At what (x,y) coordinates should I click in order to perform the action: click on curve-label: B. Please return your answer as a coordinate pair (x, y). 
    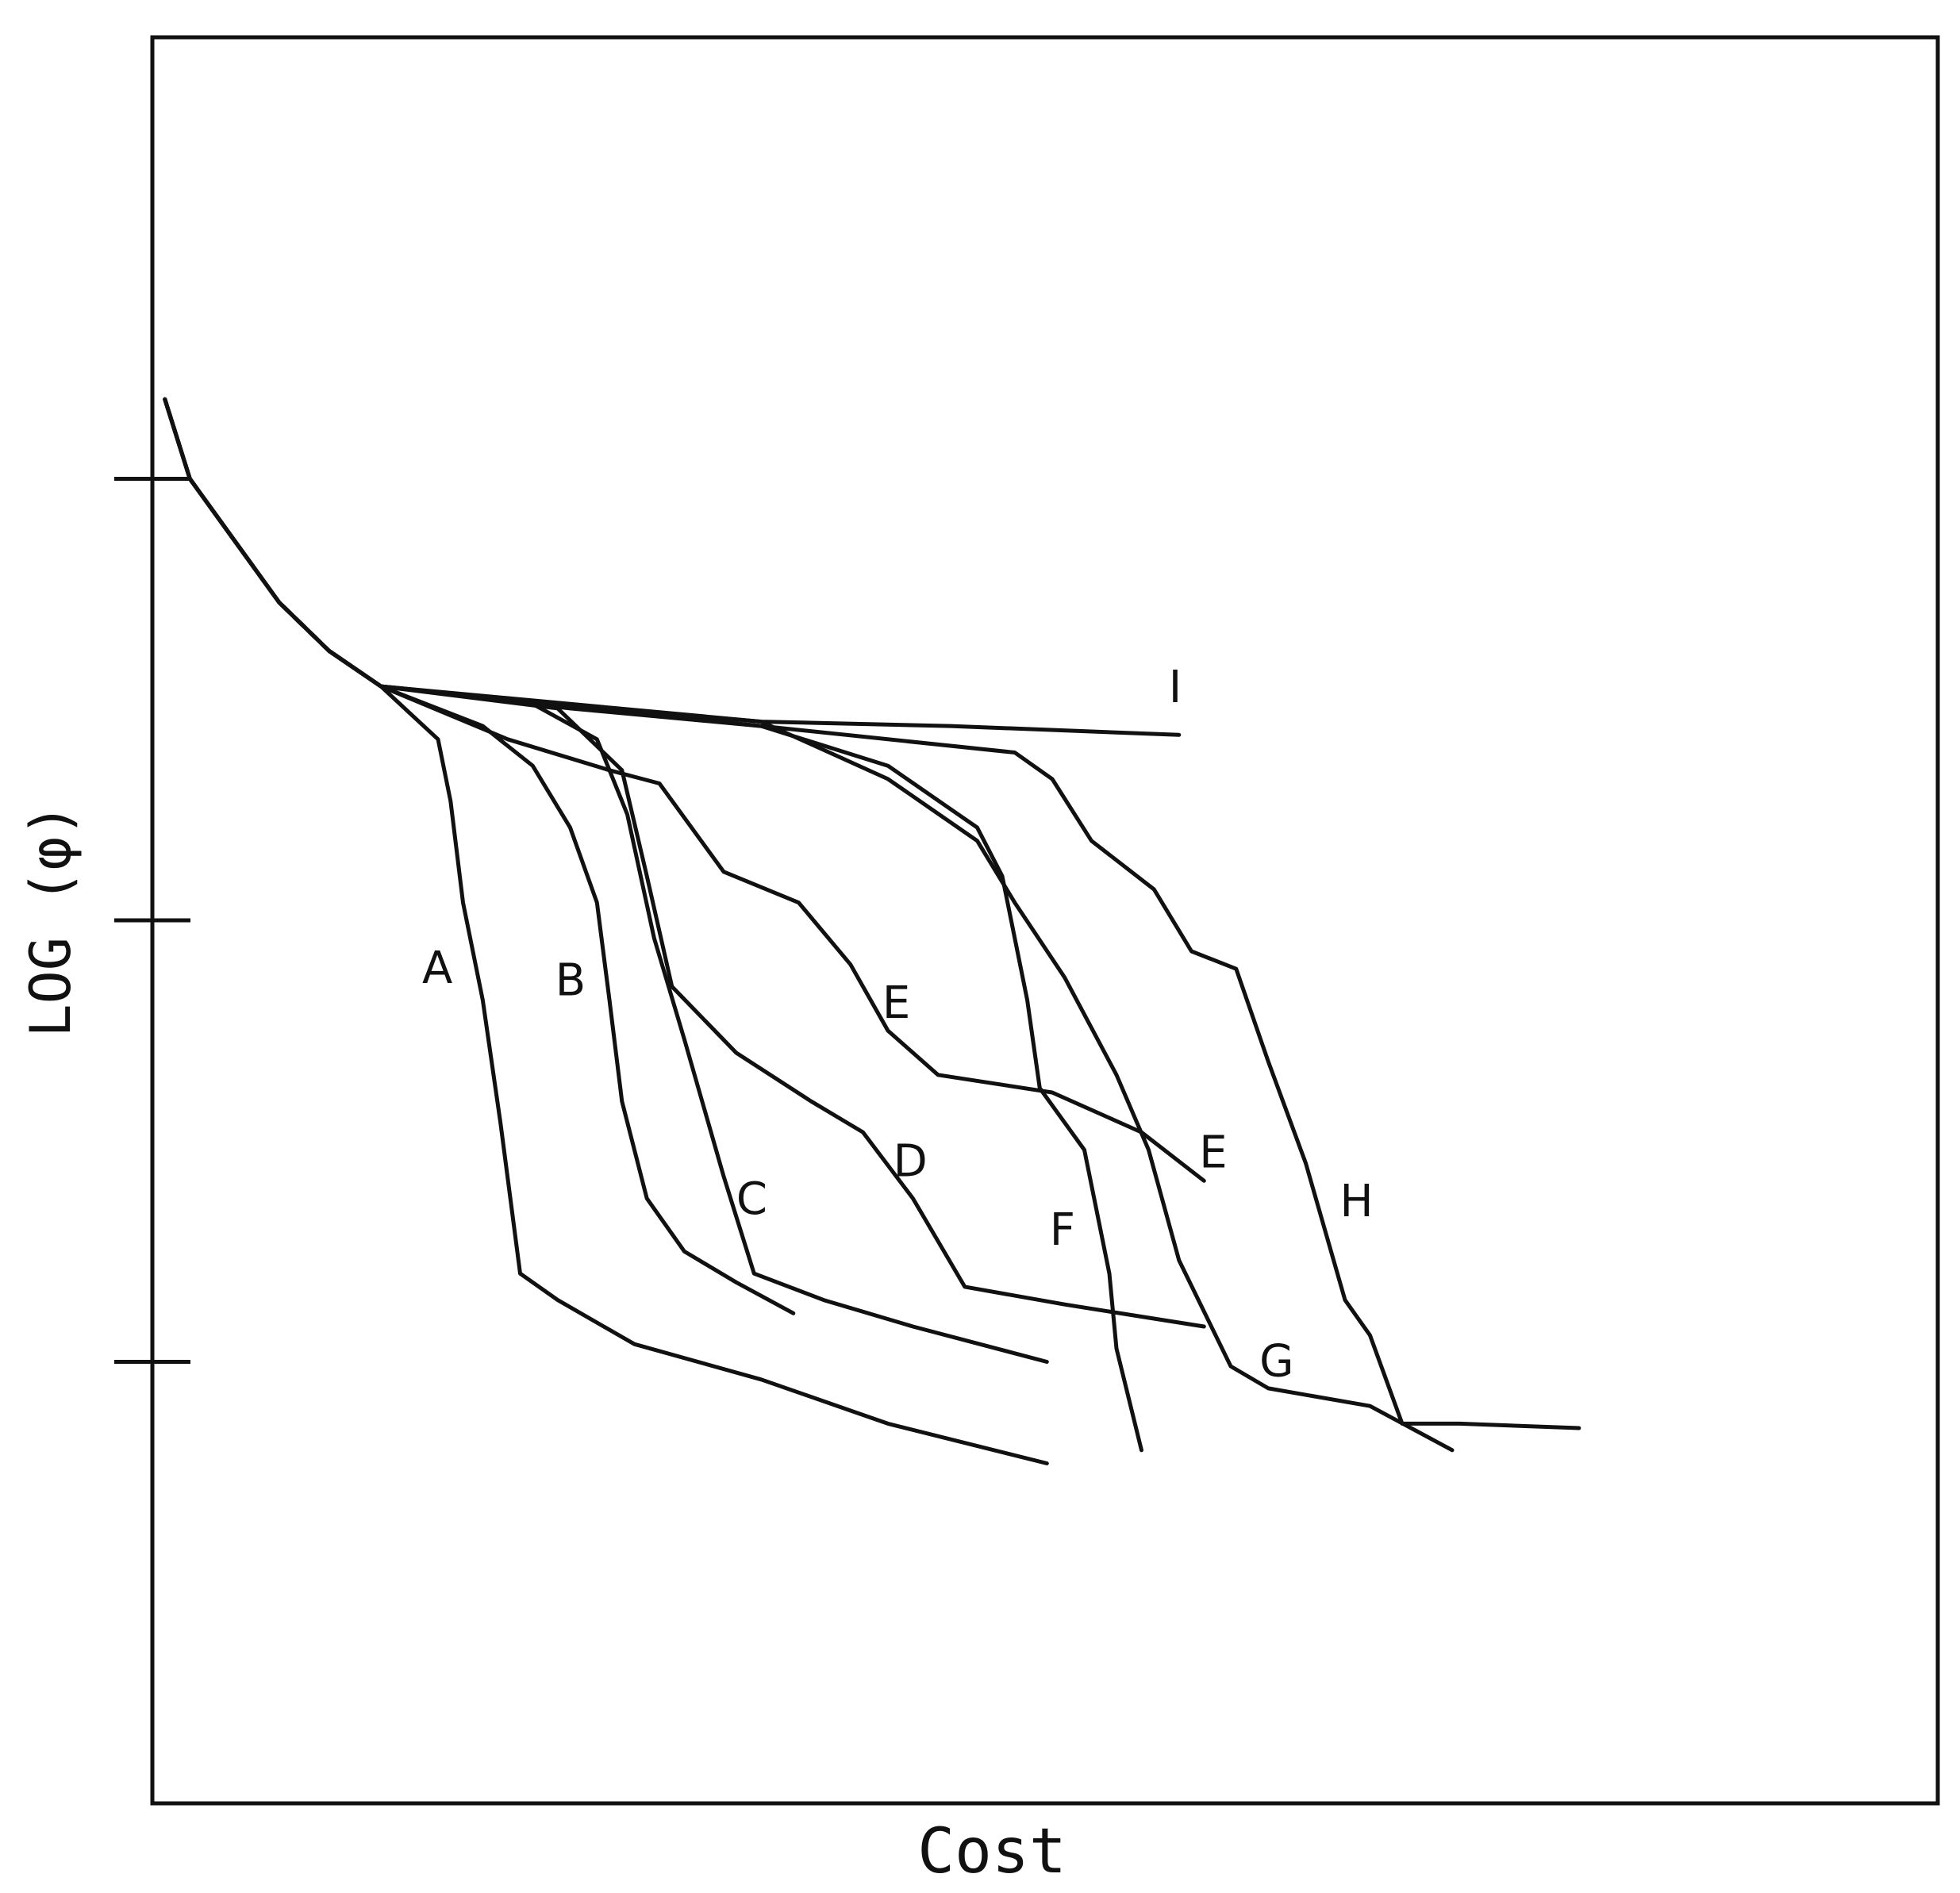
    Looking at the image, I should click on (570, 981).